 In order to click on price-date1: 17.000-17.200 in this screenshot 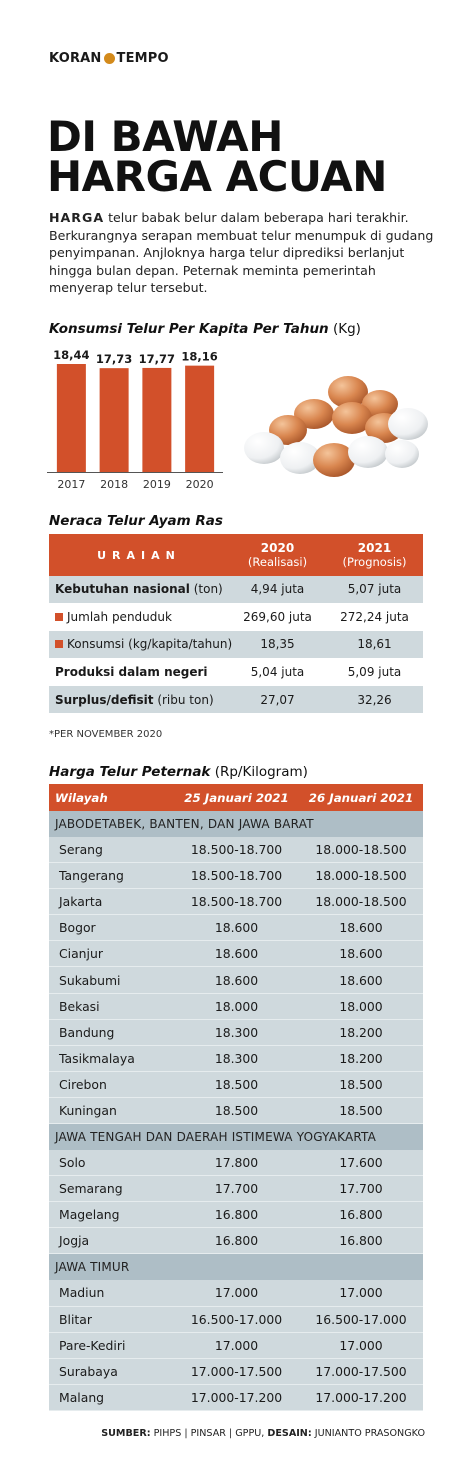, I will do `click(236, 1397)`.